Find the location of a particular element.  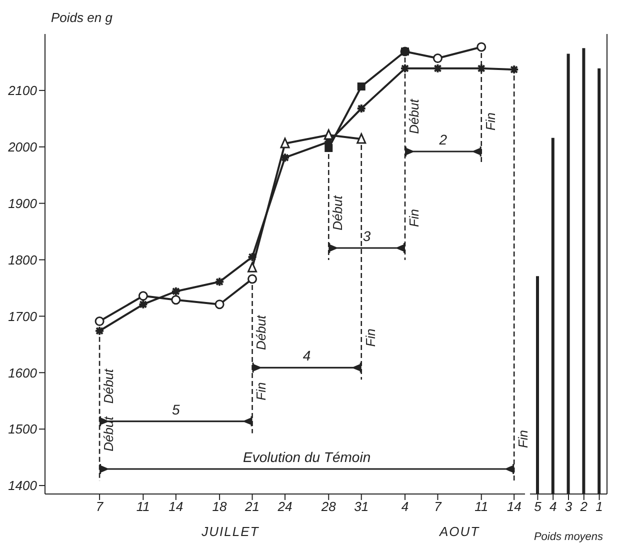

x-tick-label: 24 is located at coordinates (284, 506).